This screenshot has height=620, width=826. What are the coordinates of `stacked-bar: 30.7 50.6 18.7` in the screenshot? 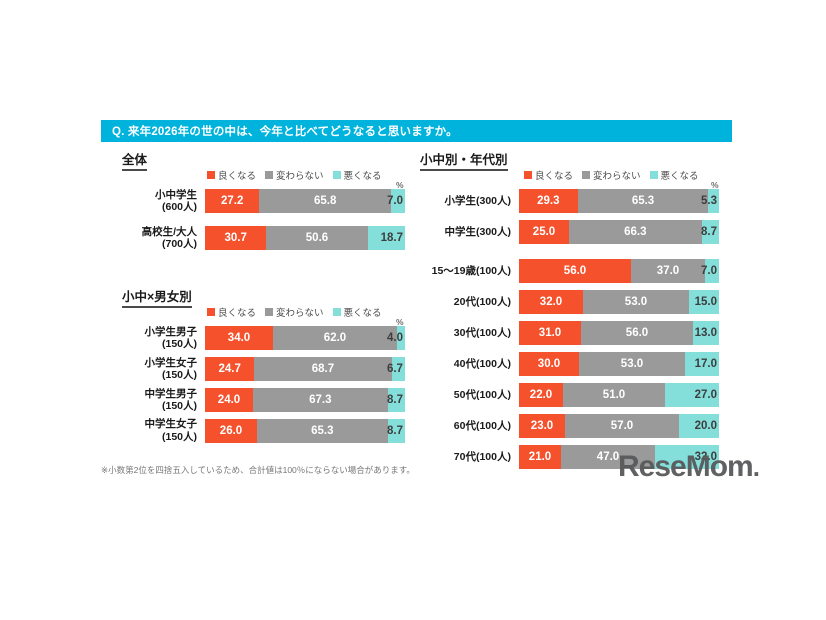 It's located at (305, 238).